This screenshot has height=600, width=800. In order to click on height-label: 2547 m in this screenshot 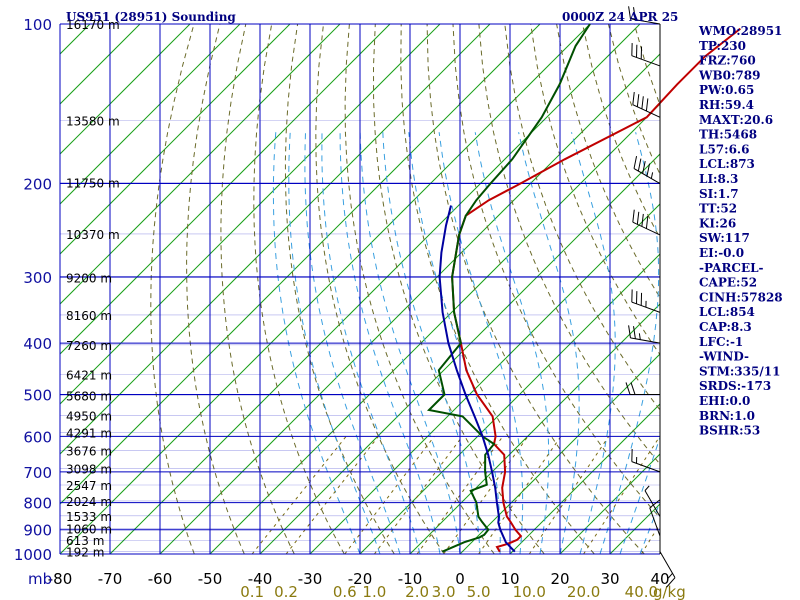, I will do `click(89, 486)`.